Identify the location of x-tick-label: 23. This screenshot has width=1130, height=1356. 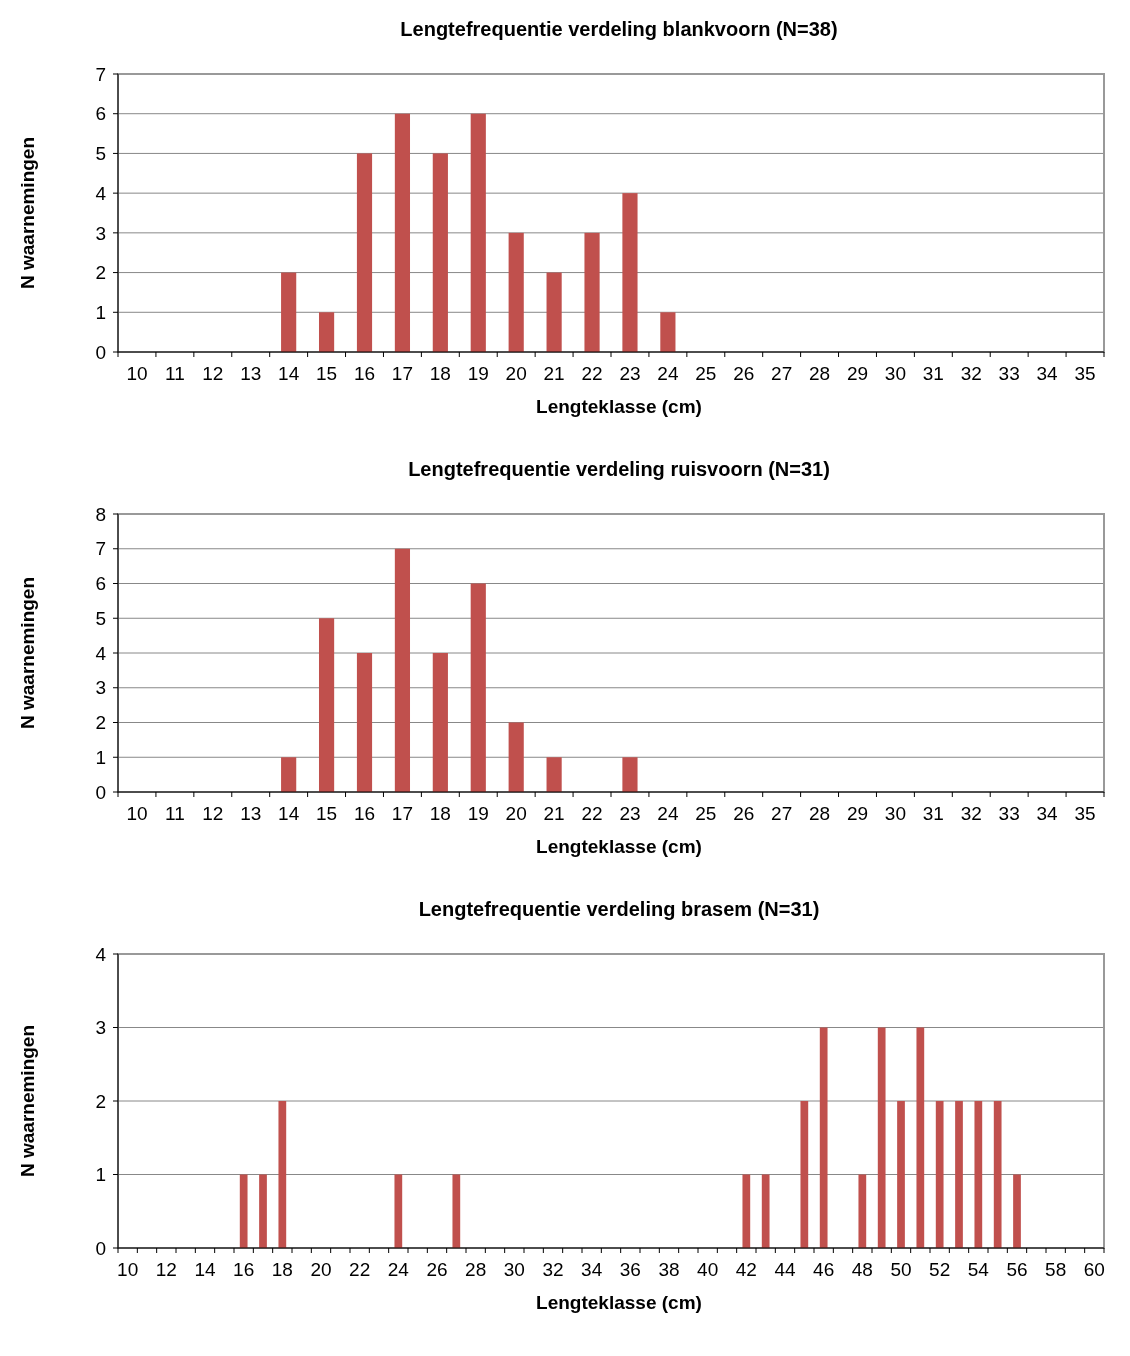
(630, 373).